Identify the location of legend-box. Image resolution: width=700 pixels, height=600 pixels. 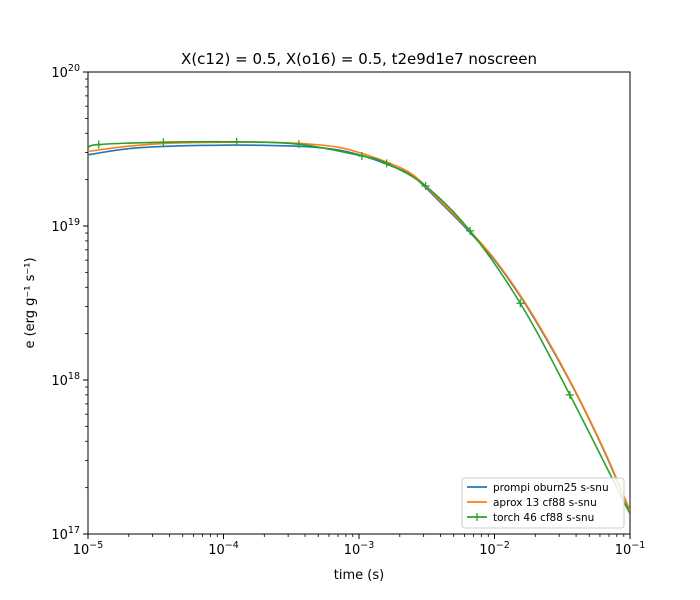
(543, 503).